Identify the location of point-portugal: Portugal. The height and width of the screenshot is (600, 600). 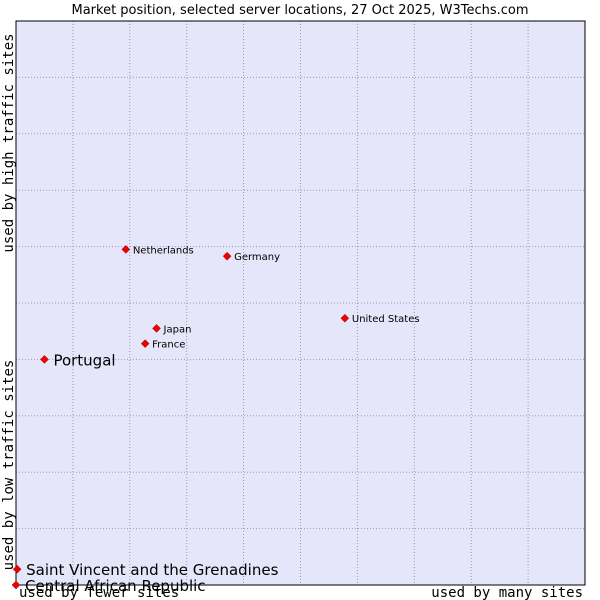
(78, 360).